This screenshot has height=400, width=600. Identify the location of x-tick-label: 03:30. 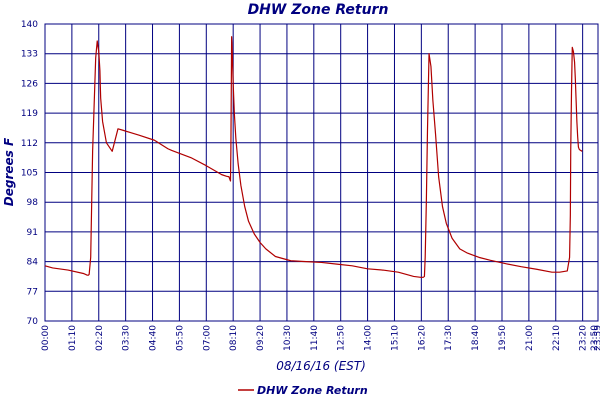
(127, 338).